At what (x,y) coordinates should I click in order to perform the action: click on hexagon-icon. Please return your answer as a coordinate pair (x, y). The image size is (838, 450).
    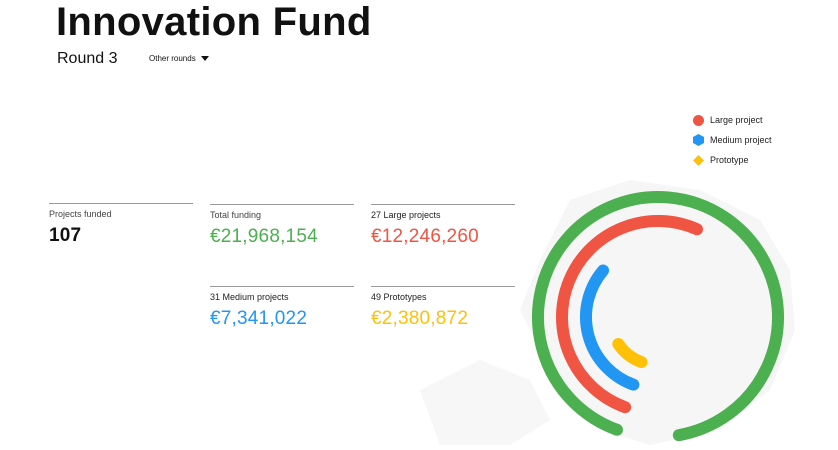
    Looking at the image, I should click on (698, 140).